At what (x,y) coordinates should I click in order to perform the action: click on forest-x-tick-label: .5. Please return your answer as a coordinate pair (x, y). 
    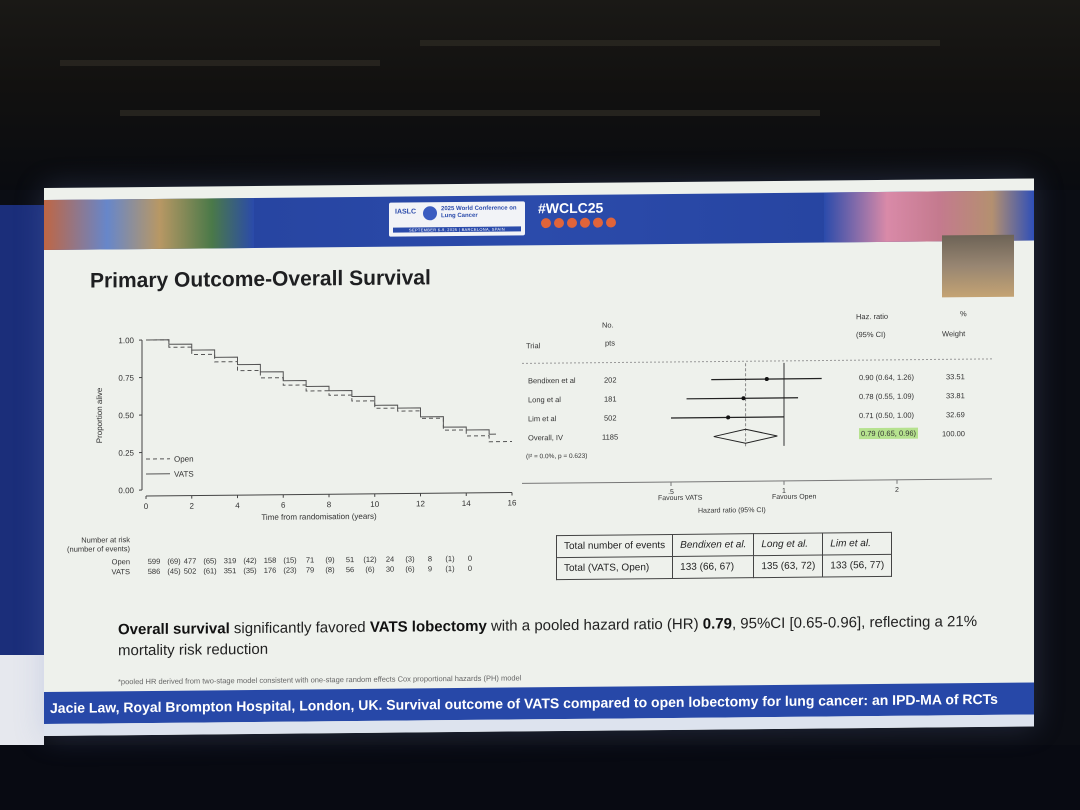
    Looking at the image, I should click on (671, 492).